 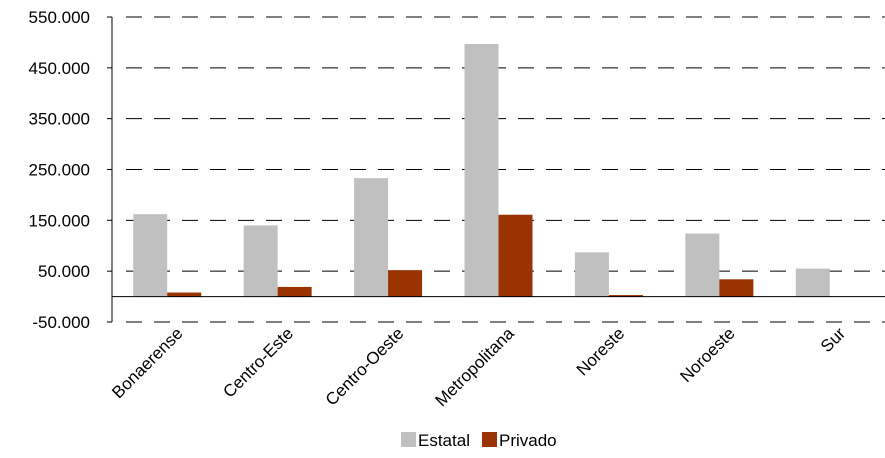 What do you see at coordinates (707, 355) in the screenshot?
I see `x-tick-label: Noroeste` at bounding box center [707, 355].